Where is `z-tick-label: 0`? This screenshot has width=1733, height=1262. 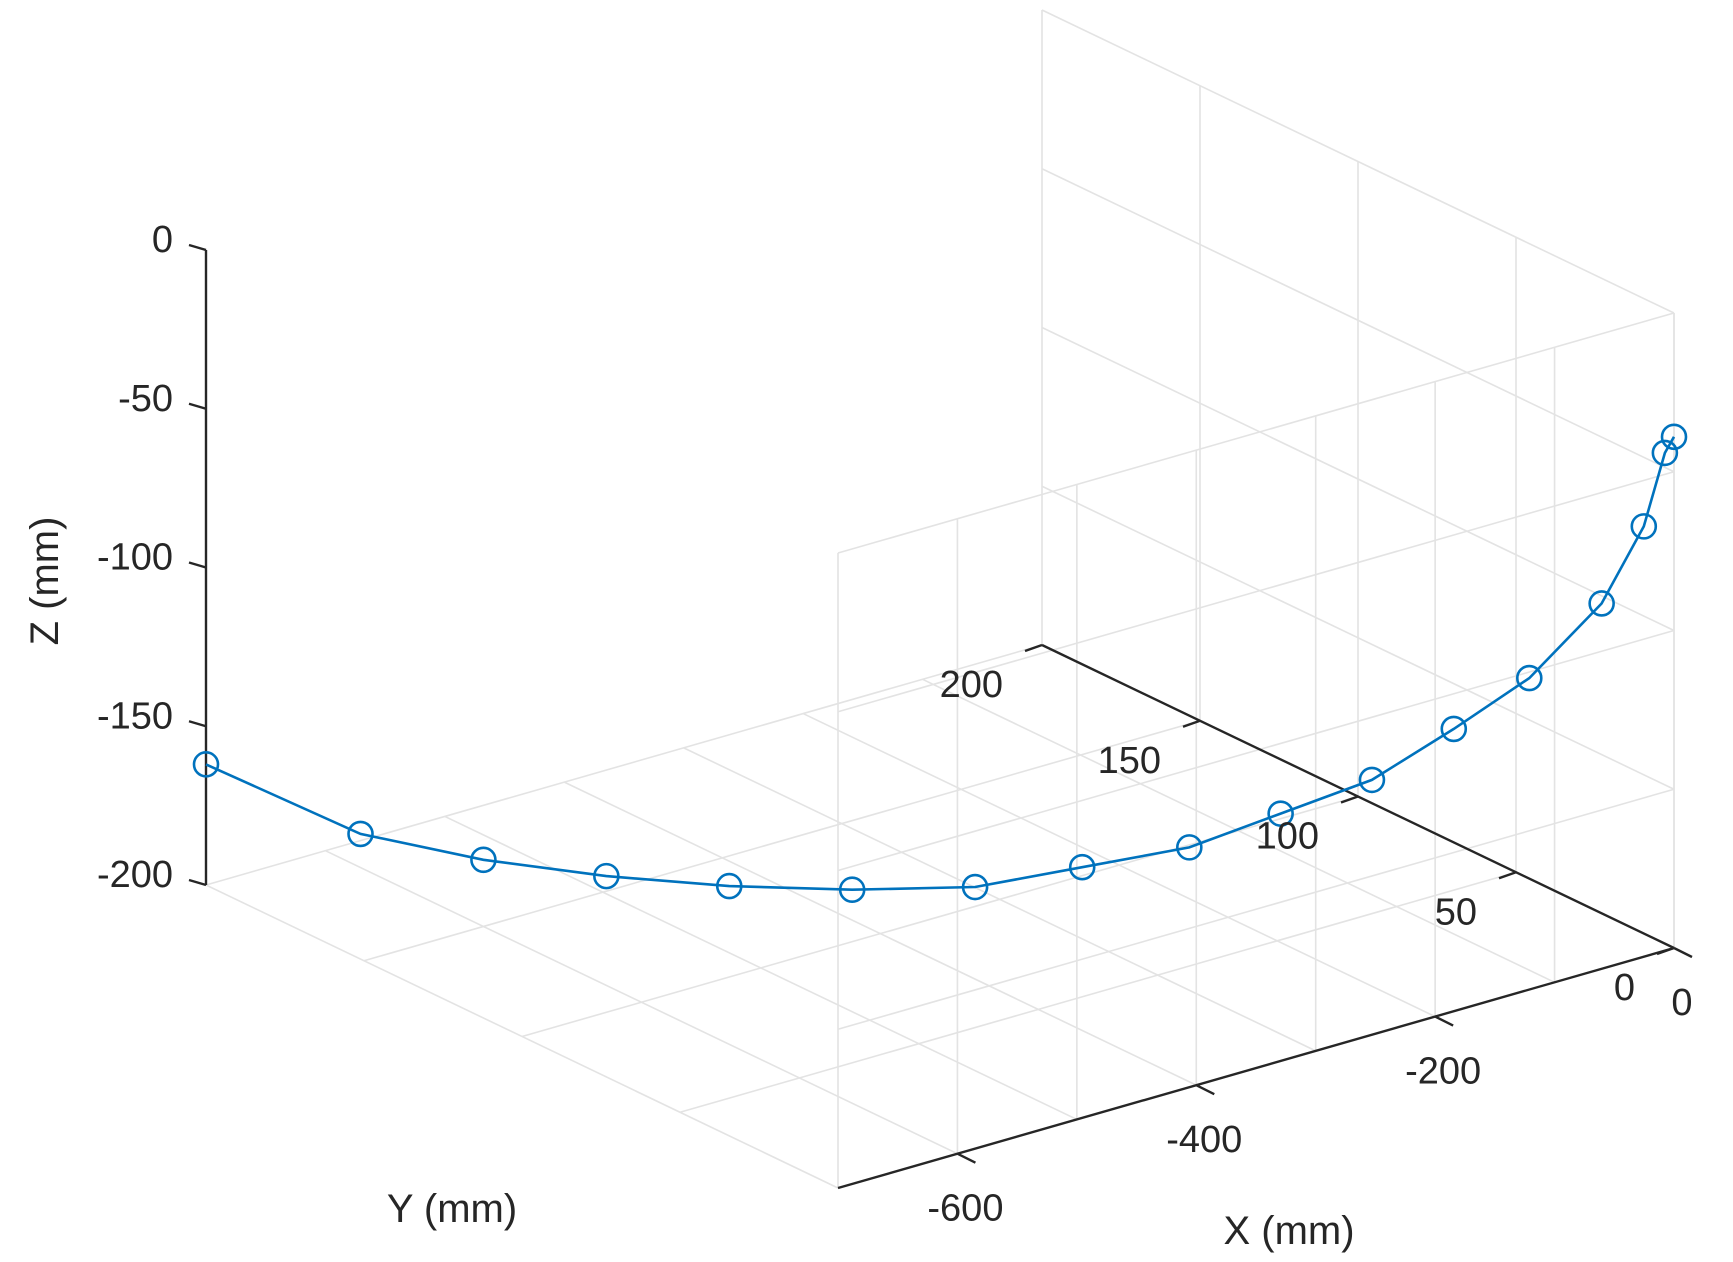 z-tick-label: 0 is located at coordinates (162, 240).